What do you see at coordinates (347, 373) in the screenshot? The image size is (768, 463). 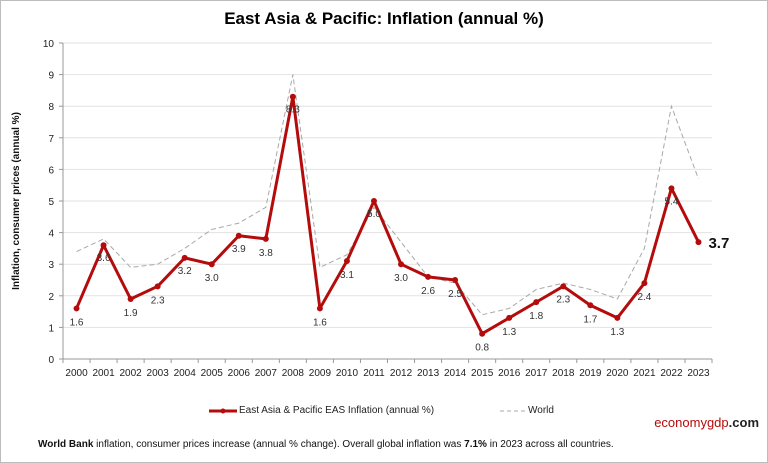 I see `x-tick-label: 2010` at bounding box center [347, 373].